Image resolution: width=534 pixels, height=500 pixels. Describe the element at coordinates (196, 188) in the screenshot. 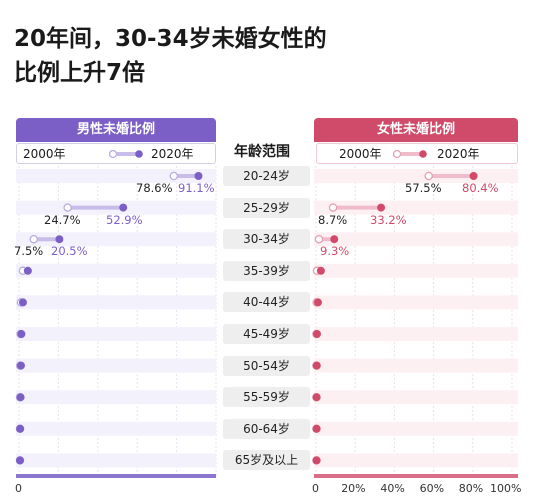

I see `male-2020-label: 91.1%` at that location.